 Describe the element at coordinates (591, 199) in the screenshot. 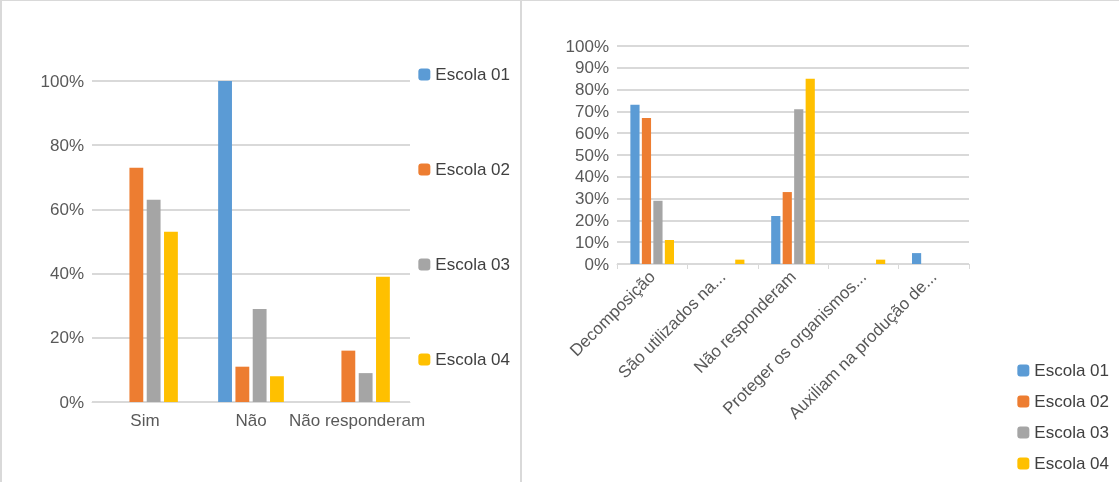

I see `y-tick-label: 30%` at that location.